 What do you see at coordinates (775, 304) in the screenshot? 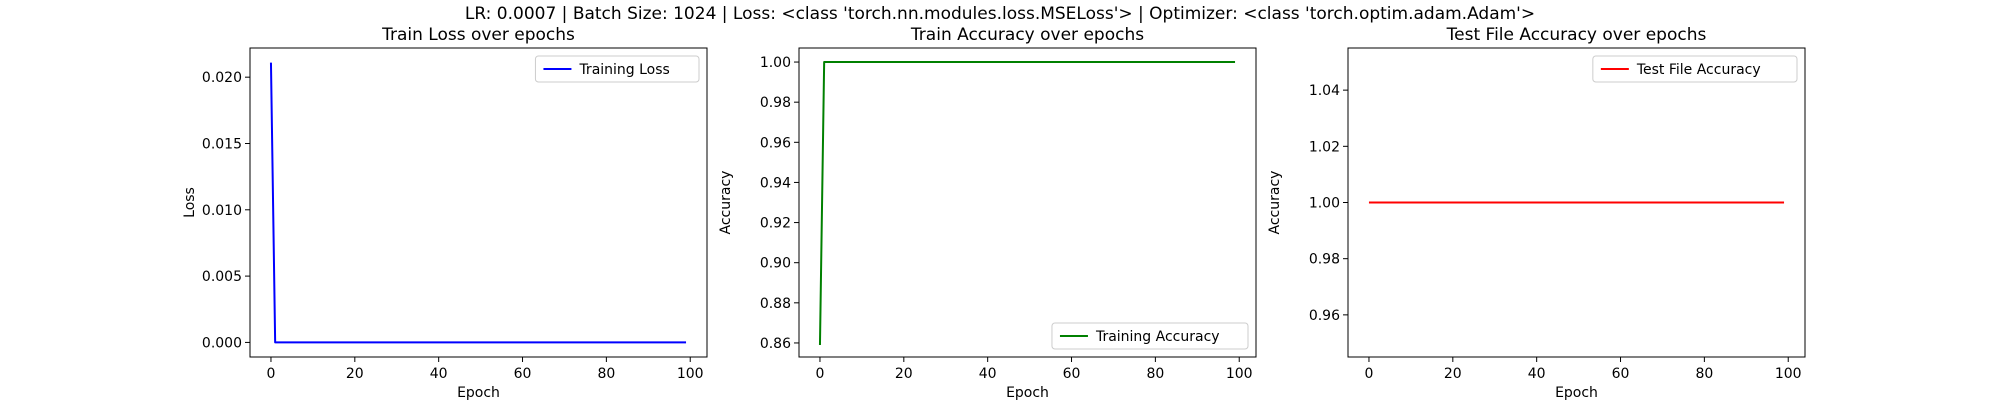
I see `y-tick-label: 0.88` at bounding box center [775, 304].